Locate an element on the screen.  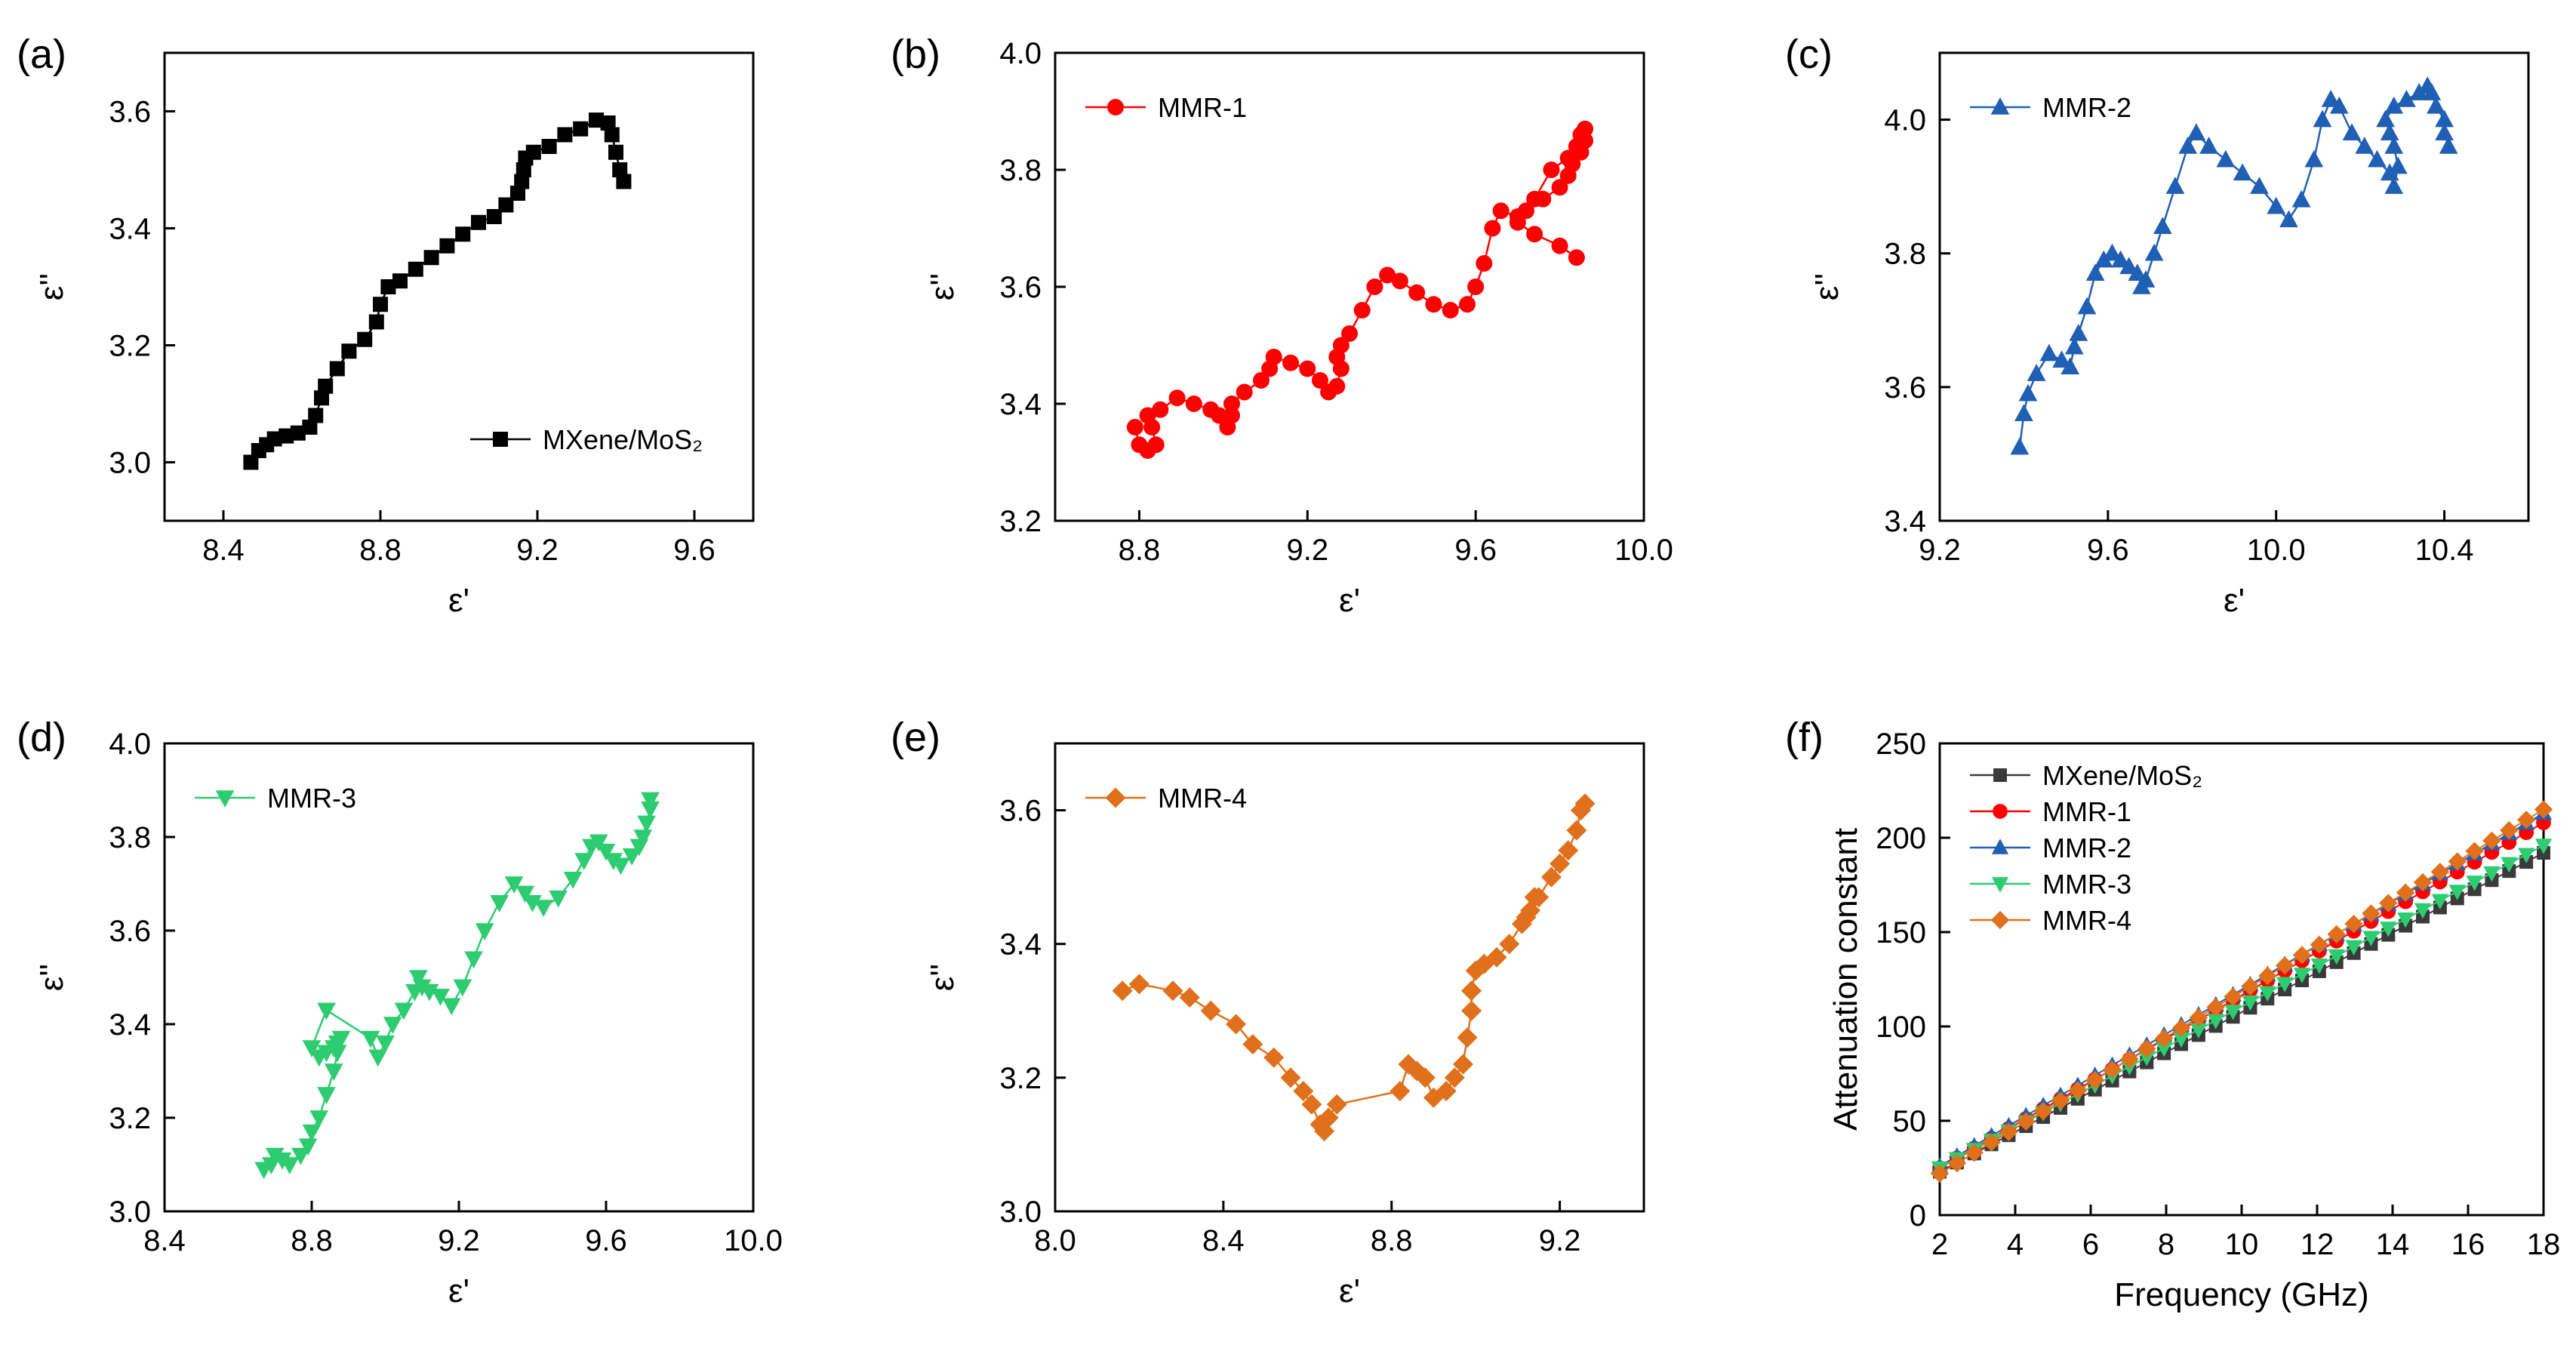
x-tick-label: 8 is located at coordinates (2166, 1244).